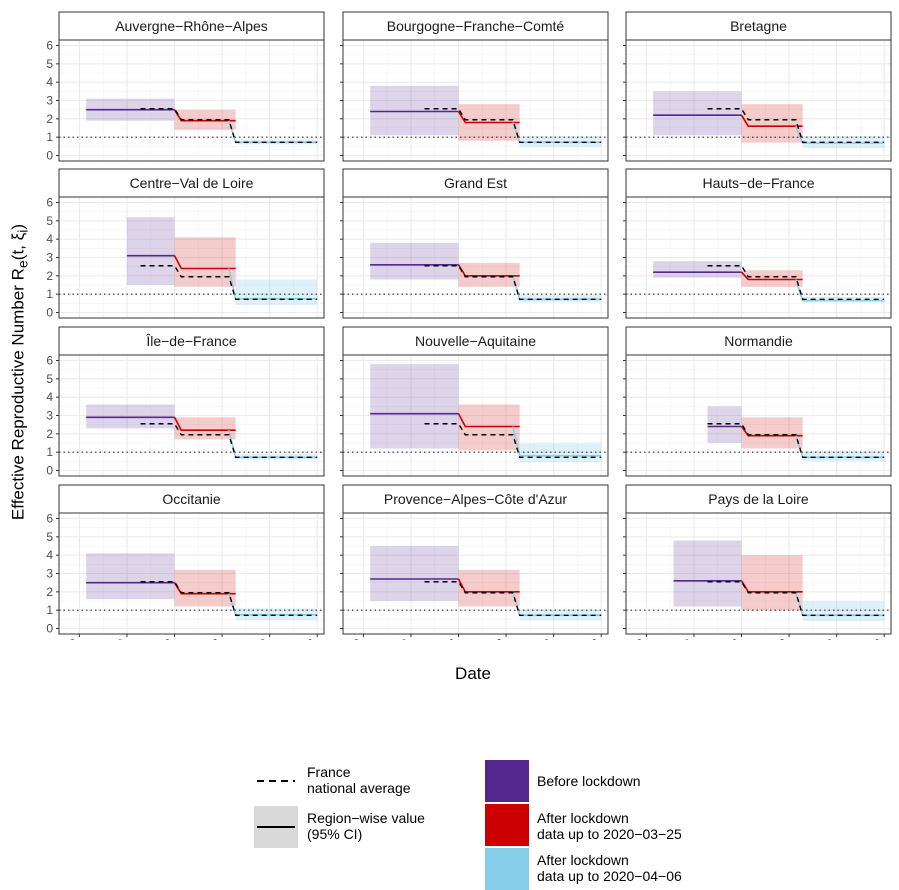 This screenshot has width=899, height=890. I want to click on panel-6: Hauts−de−France, so click(757, 243).